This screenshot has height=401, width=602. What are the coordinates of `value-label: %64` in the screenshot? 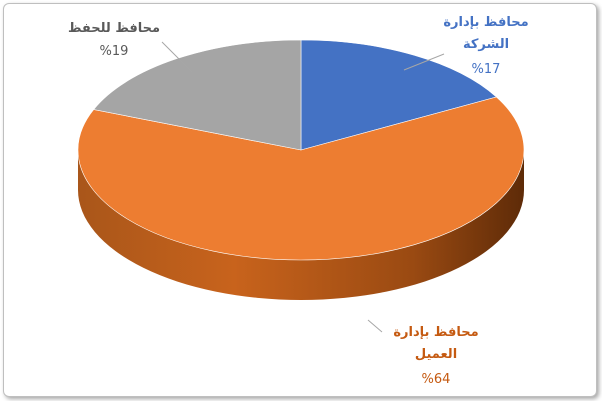 It's located at (436, 379).